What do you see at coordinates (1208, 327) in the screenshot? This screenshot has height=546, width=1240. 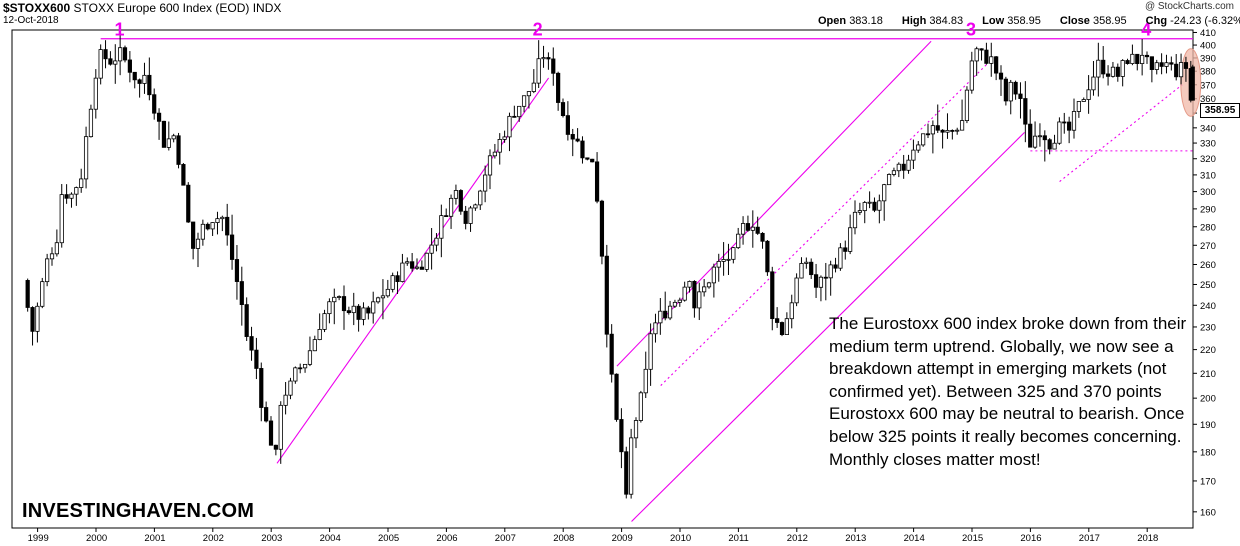 I see `y-tick-label: 230` at bounding box center [1208, 327].